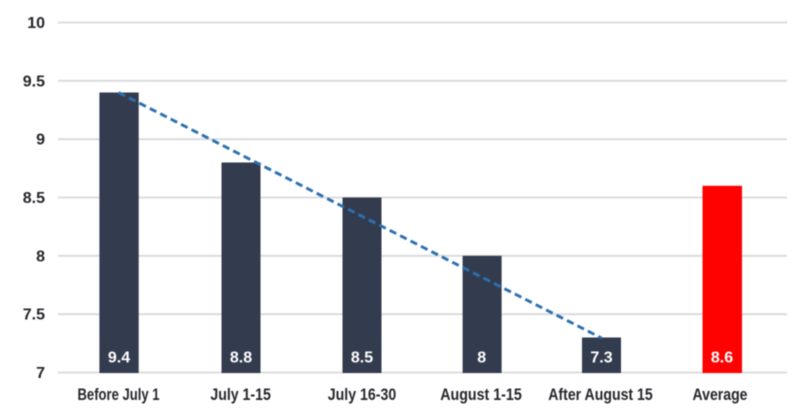 This screenshot has height=411, width=800. What do you see at coordinates (362, 394) in the screenshot?
I see `svg-text: July 16-30` at bounding box center [362, 394].